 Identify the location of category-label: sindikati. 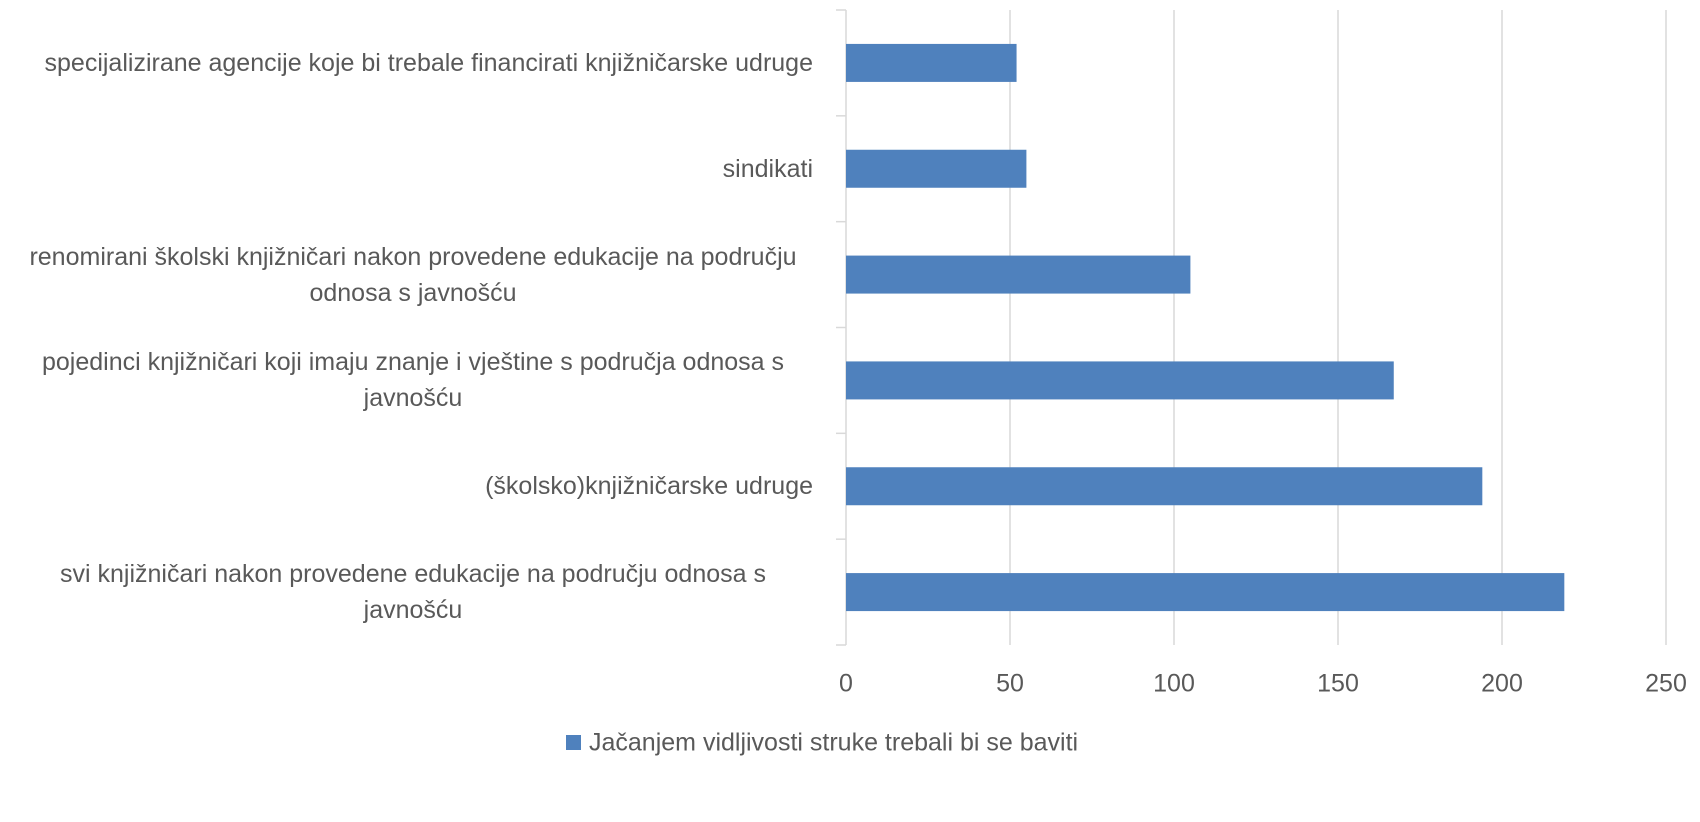
(767, 168).